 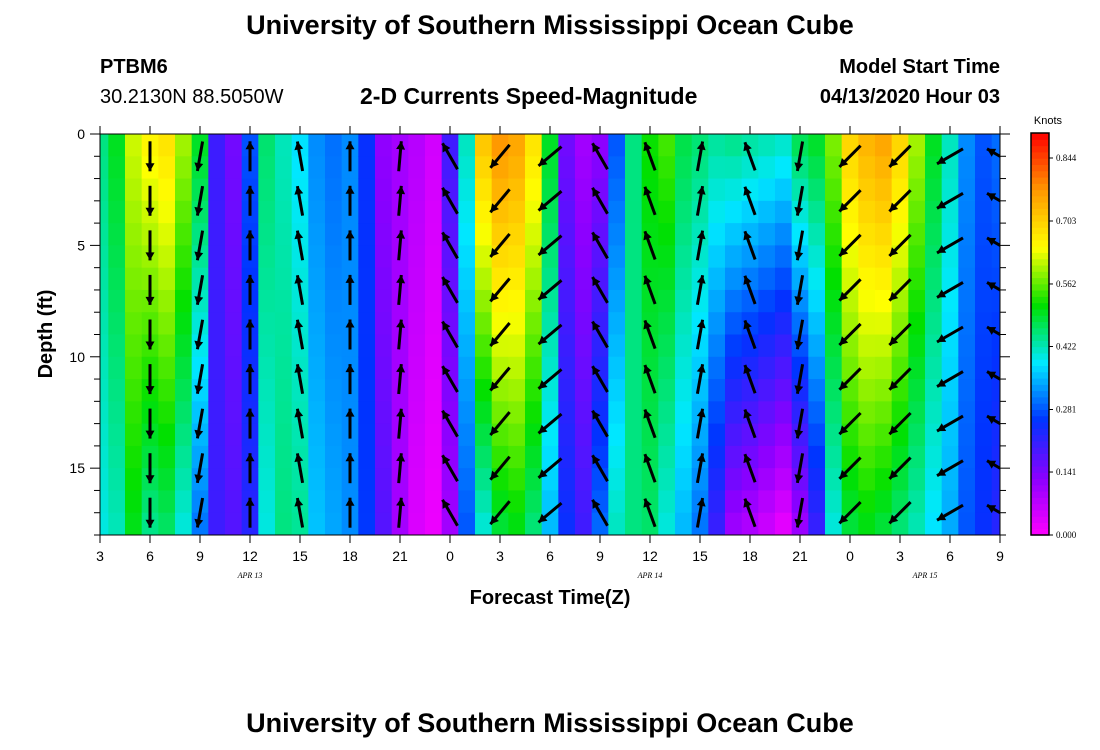 I want to click on colorbar-tick-label: 0.281, so click(x=1066, y=409).